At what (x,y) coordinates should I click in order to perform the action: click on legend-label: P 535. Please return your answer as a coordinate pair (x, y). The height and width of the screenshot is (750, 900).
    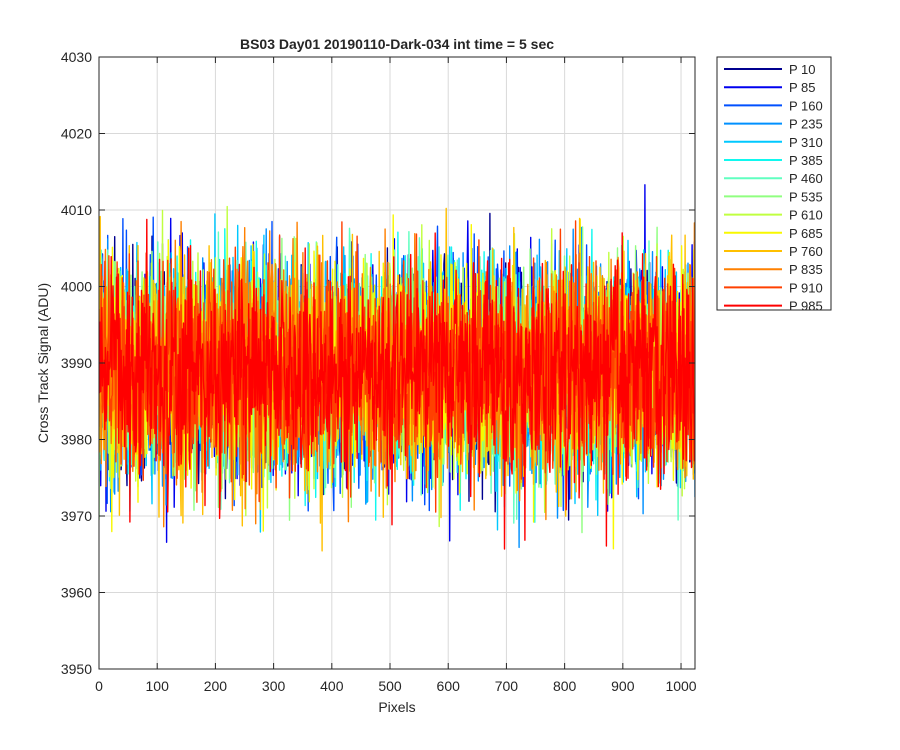
    Looking at the image, I should click on (806, 196).